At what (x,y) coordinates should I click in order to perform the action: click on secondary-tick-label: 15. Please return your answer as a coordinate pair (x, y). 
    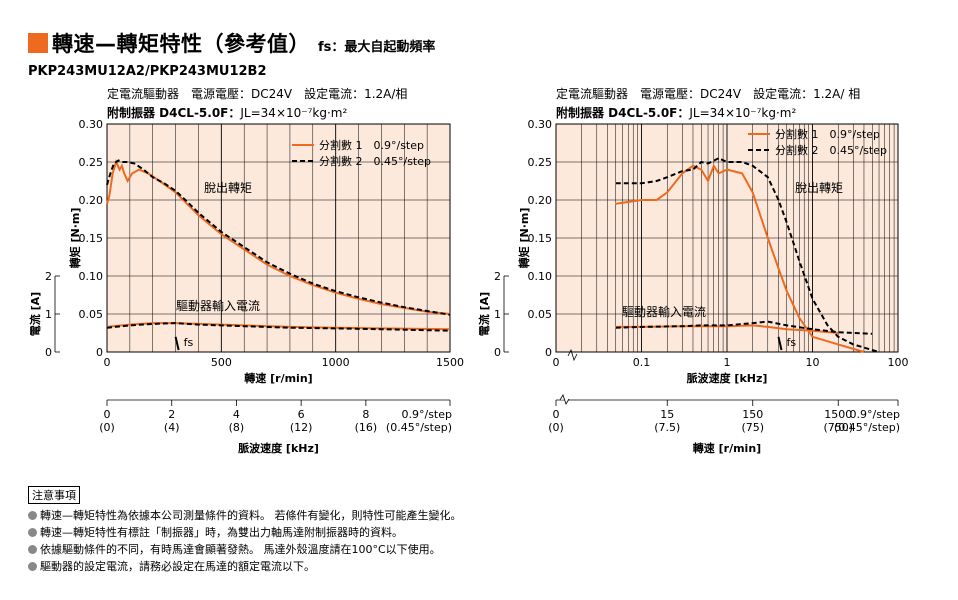
    Looking at the image, I should click on (667, 414).